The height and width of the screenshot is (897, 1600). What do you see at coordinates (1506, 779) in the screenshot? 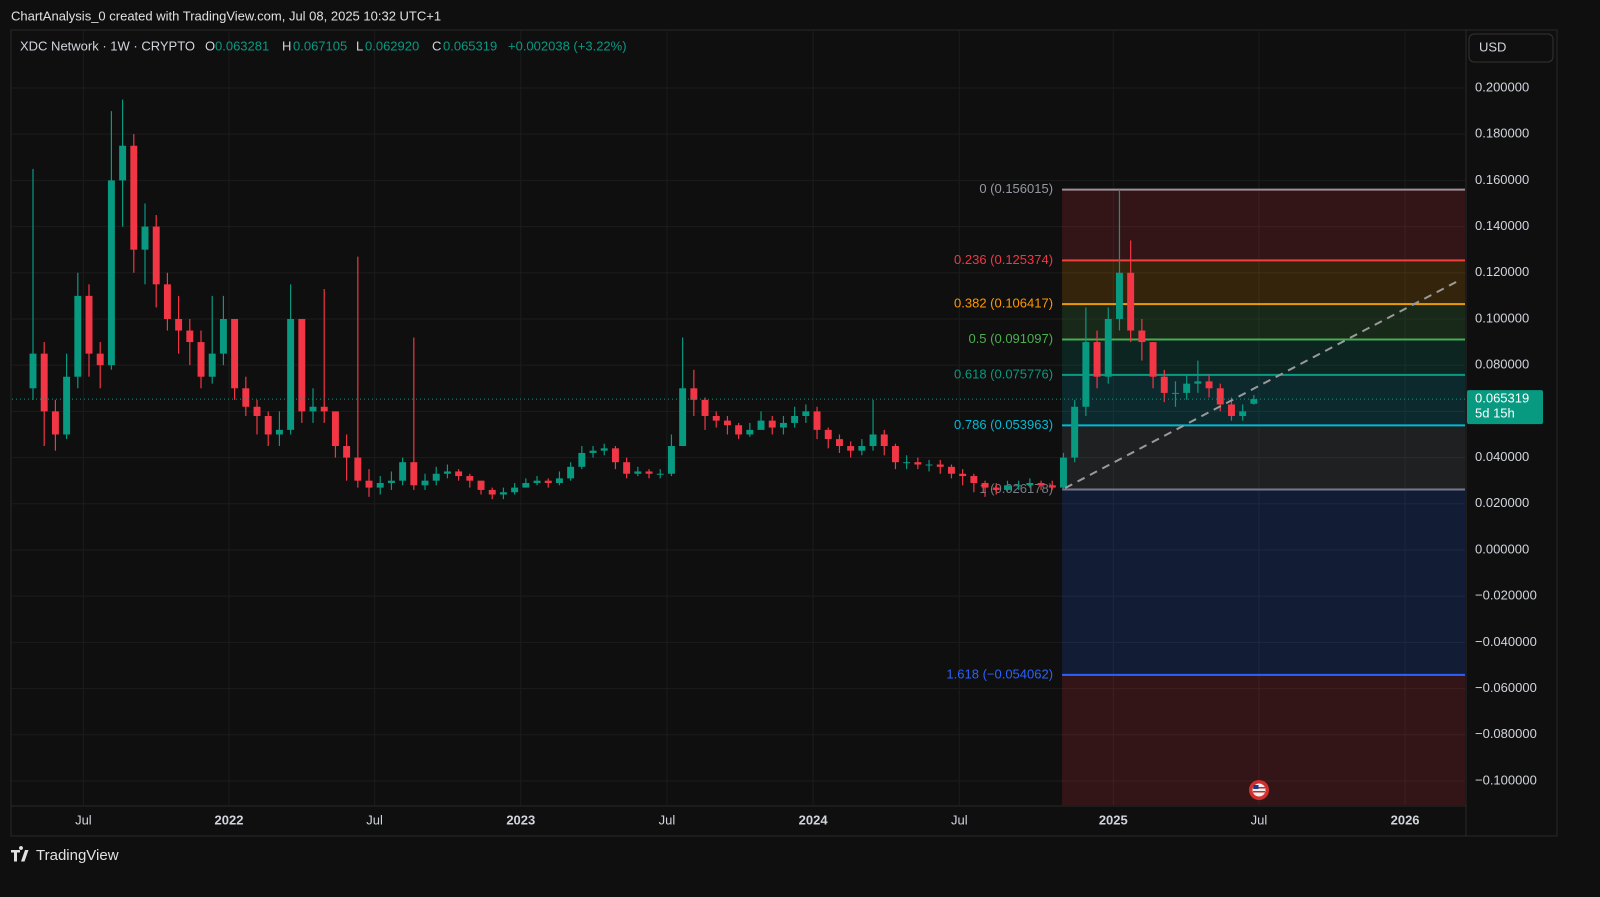
I see `y-tick-label: −0.100000` at bounding box center [1506, 779].